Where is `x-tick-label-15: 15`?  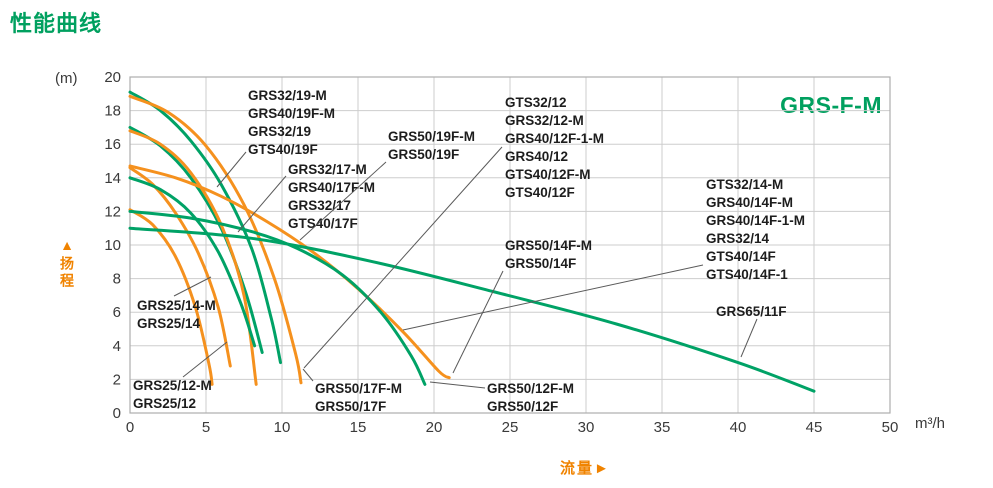
x-tick-label-15: 15 is located at coordinates (358, 427).